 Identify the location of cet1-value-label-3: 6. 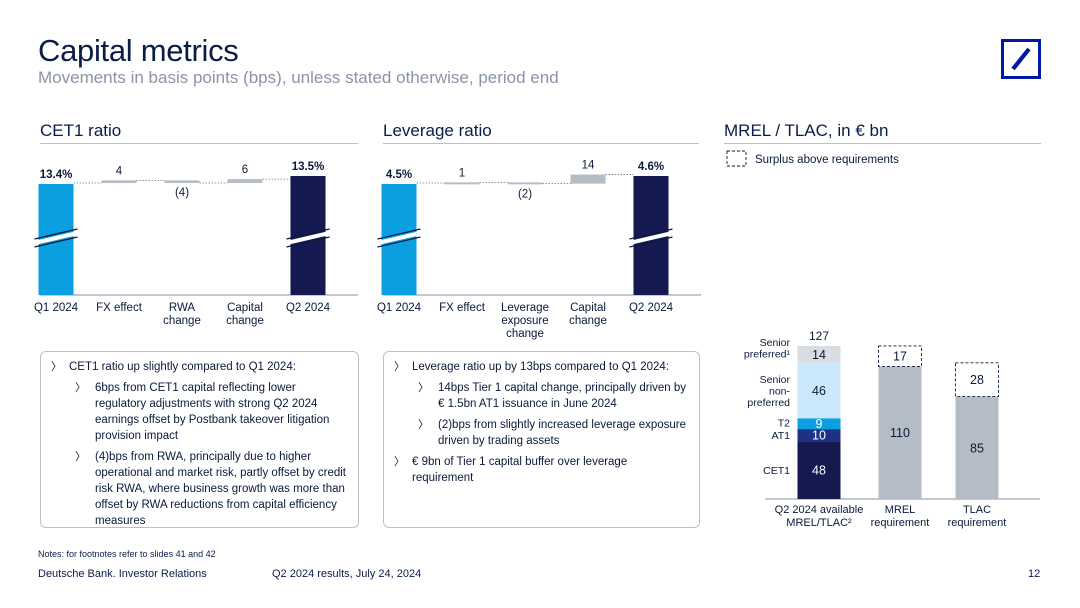
(245, 170).